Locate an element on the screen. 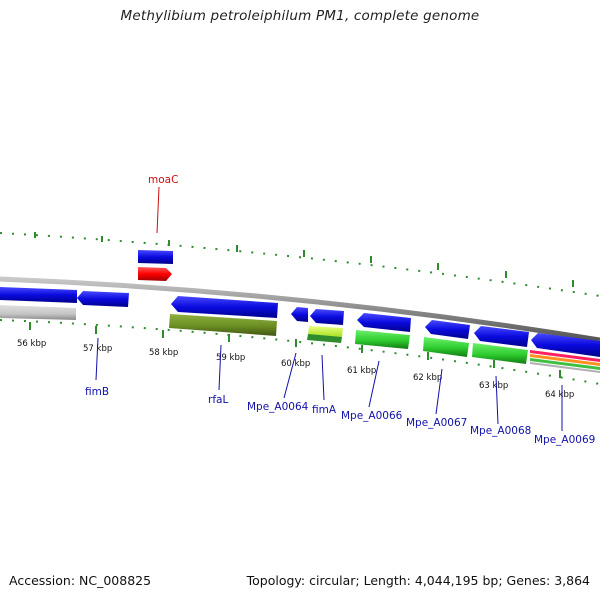 This screenshot has width=600, height=600. gene-feature-fimb is located at coordinates (103, 299).